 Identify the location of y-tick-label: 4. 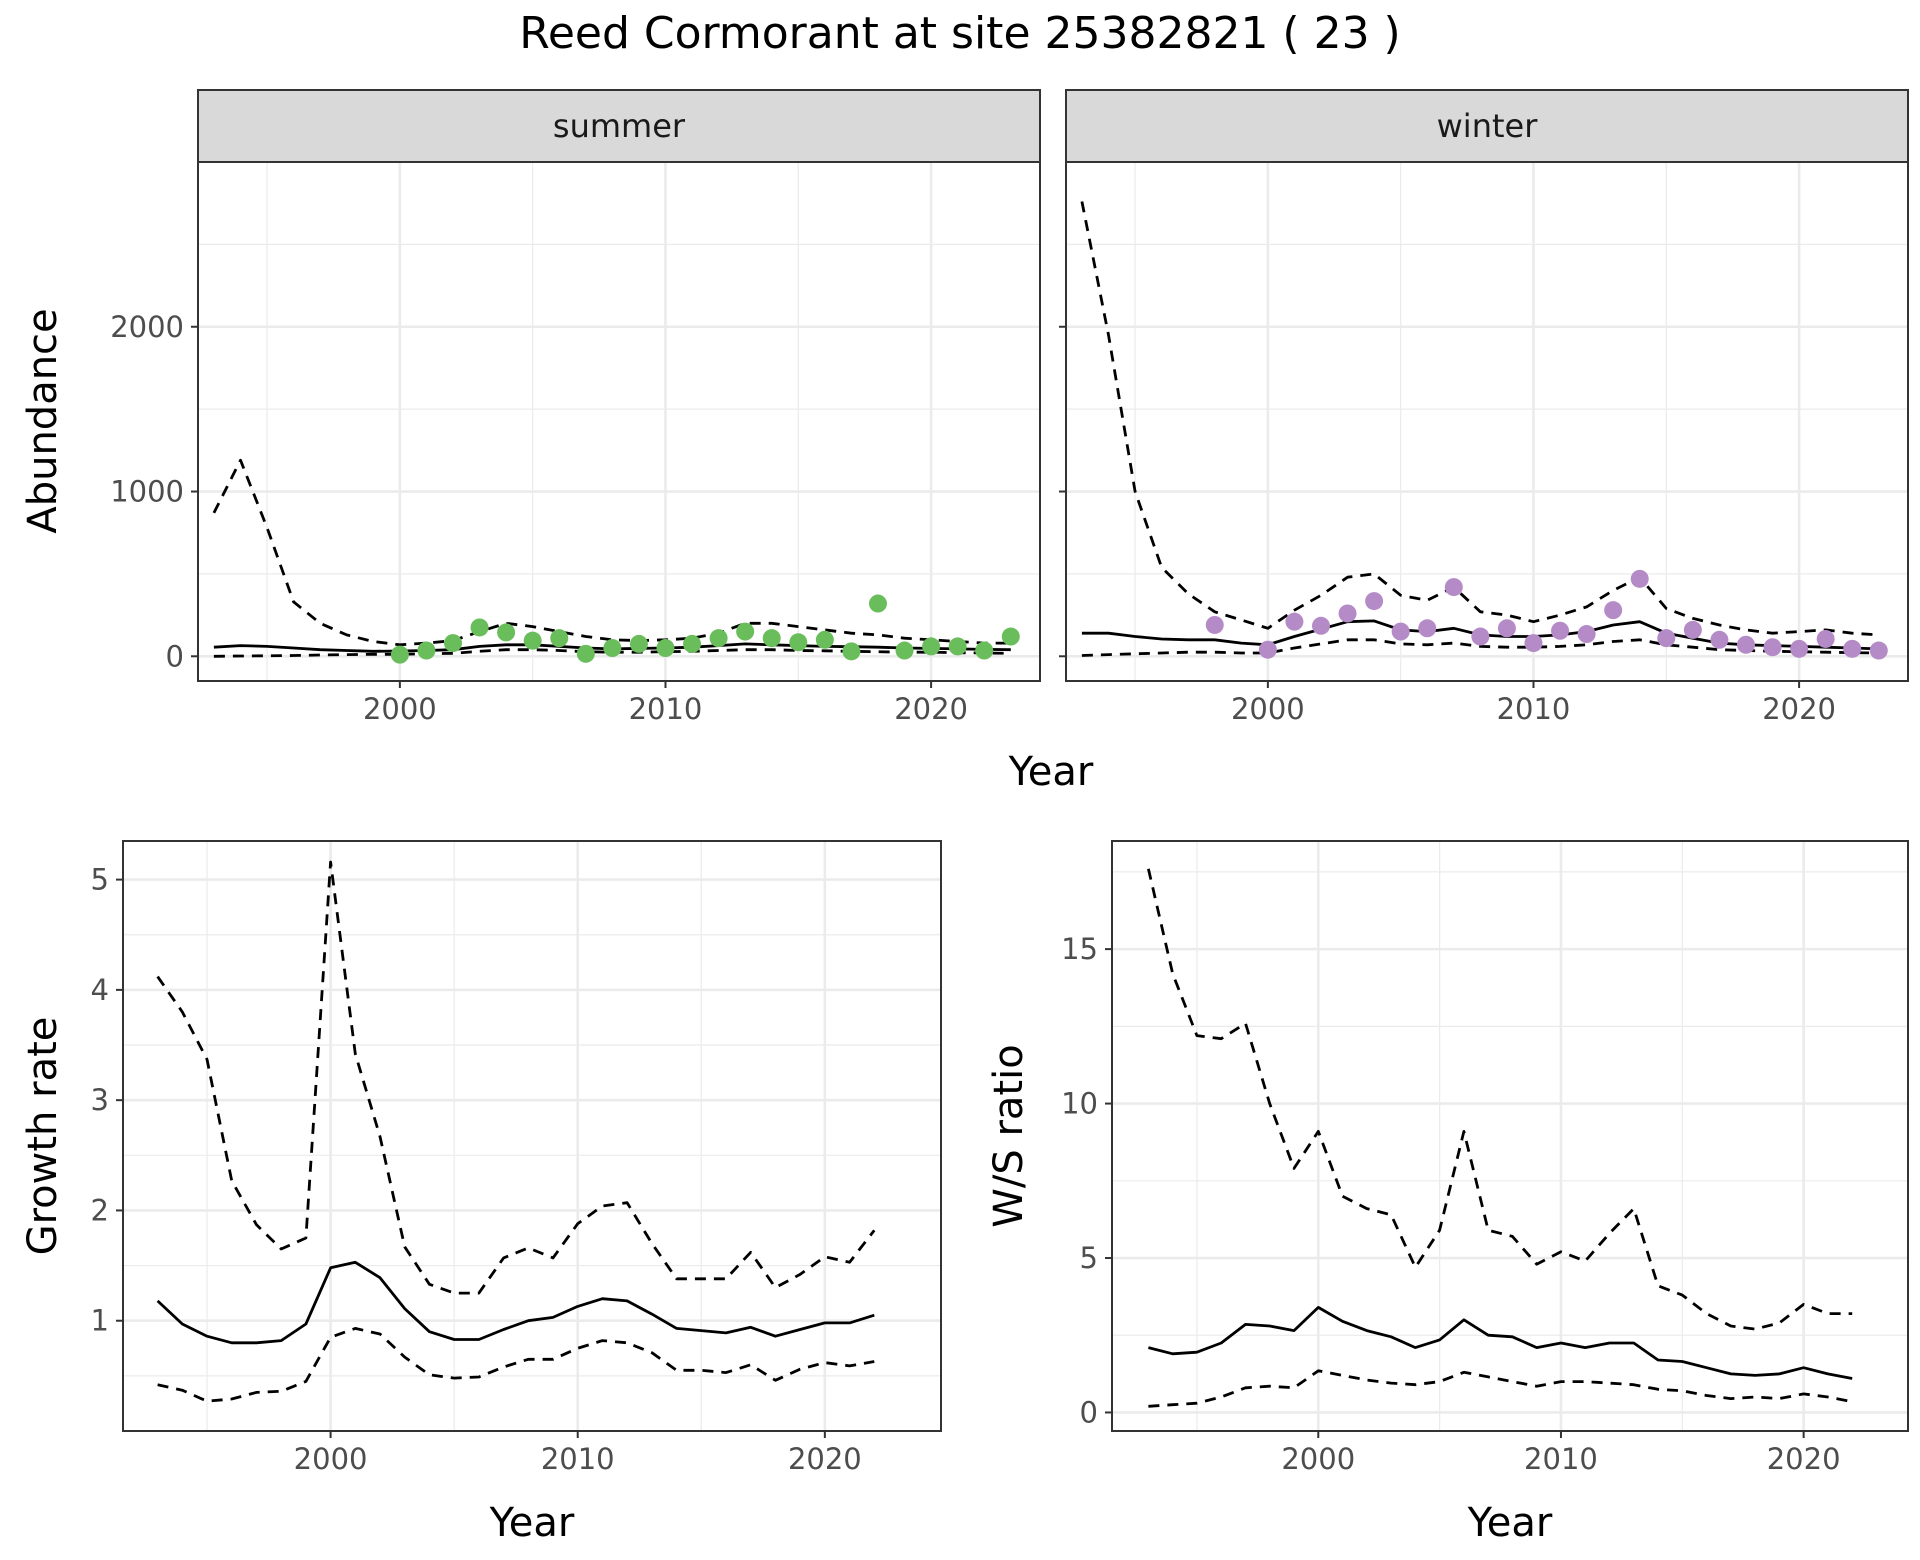
(100, 990).